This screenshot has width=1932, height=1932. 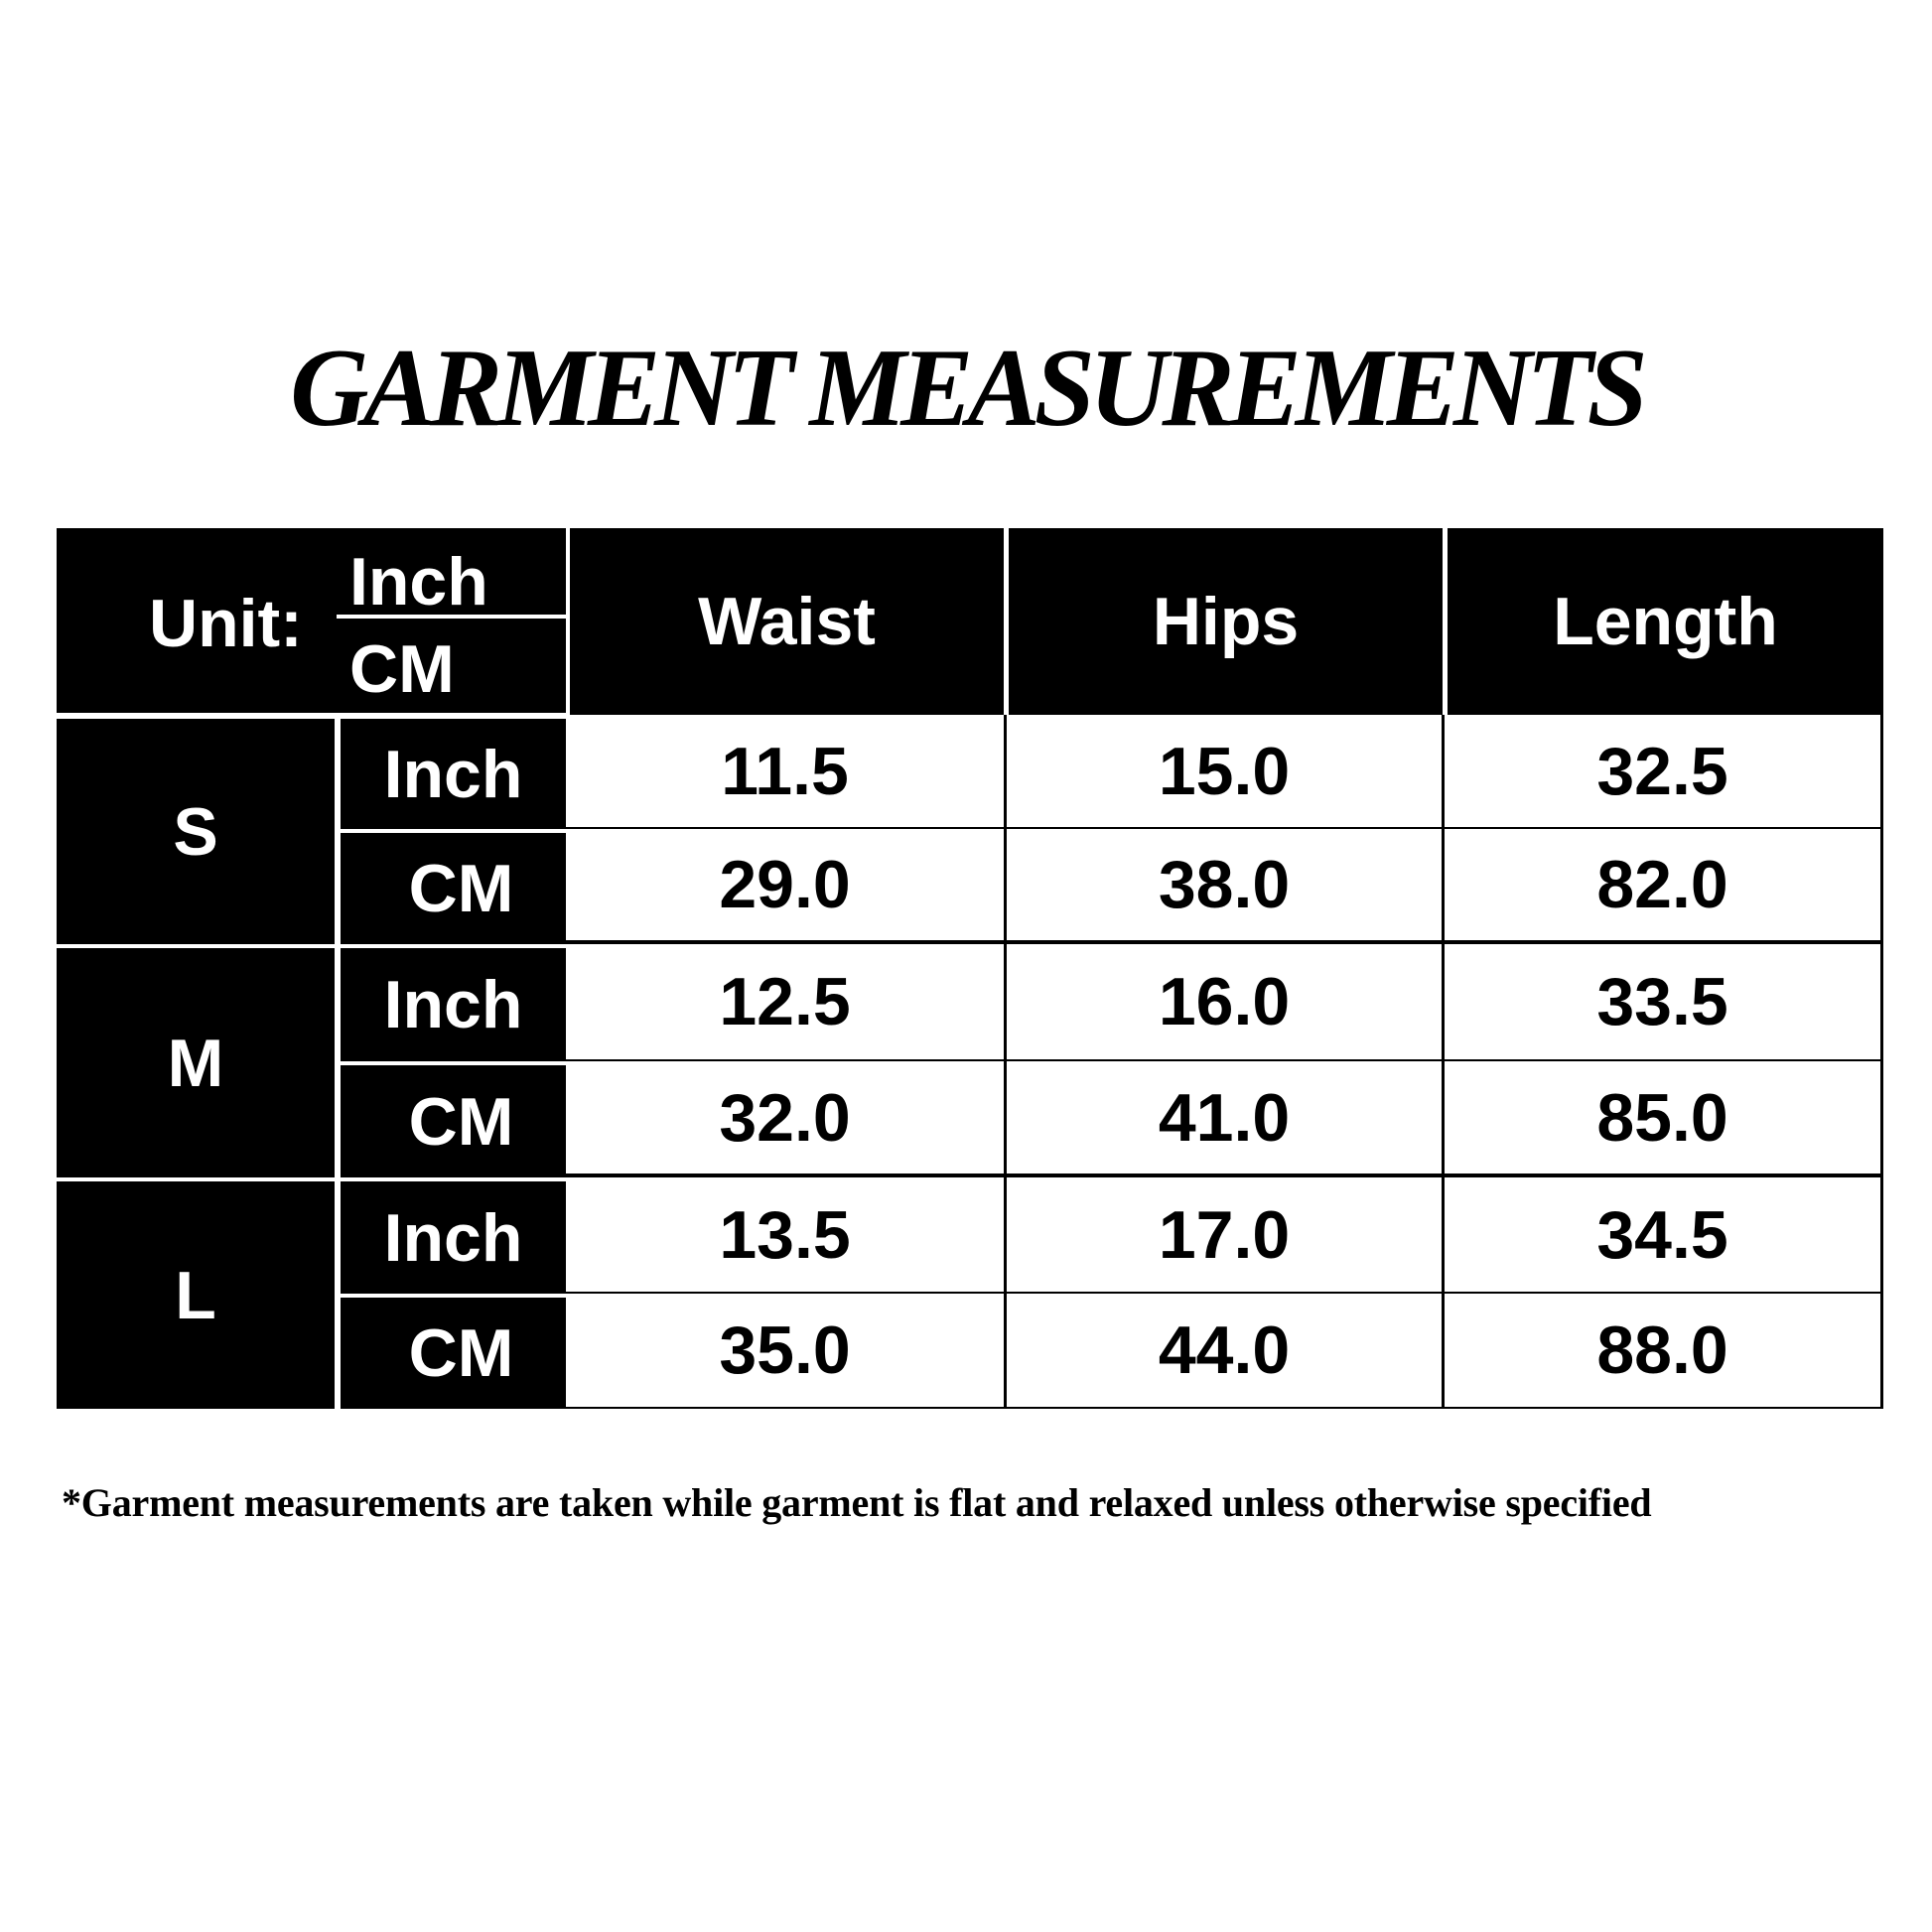 What do you see at coordinates (787, 1003) in the screenshot?
I see `value-cell: 12.5` at bounding box center [787, 1003].